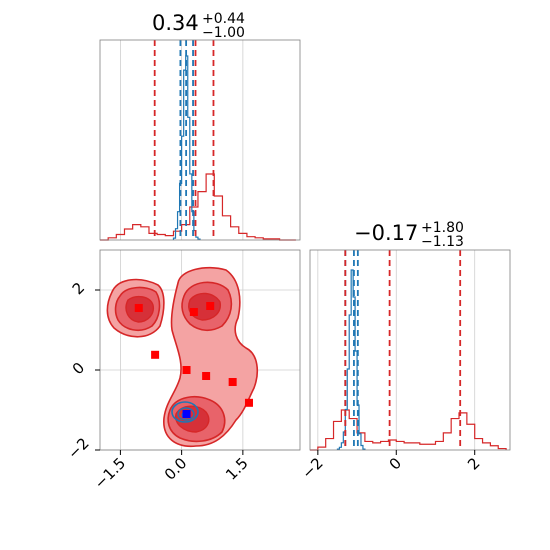  I want to click on joint-frame, so click(200, 350).